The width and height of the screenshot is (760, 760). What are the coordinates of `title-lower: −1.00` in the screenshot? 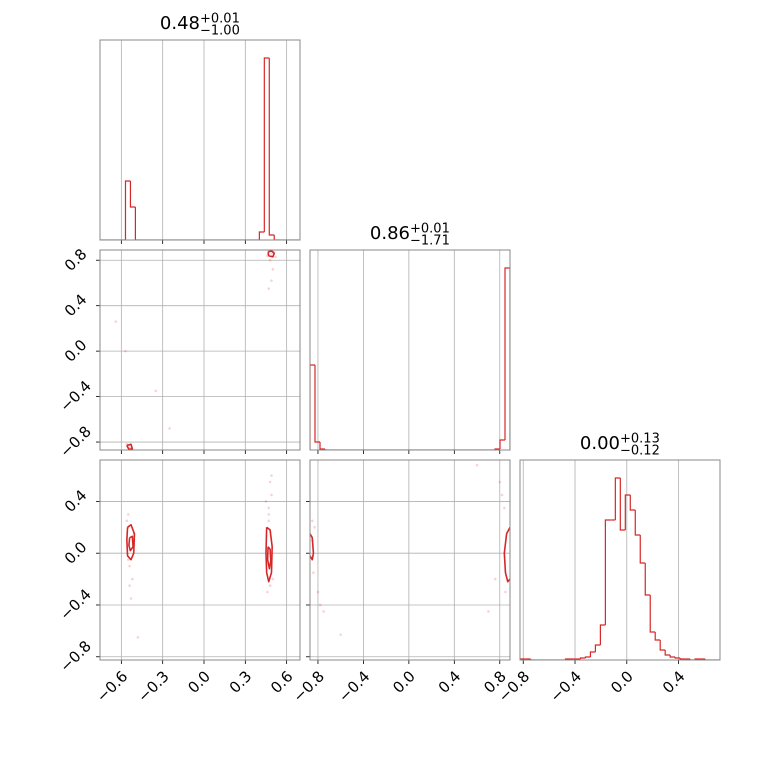 It's located at (220, 31).